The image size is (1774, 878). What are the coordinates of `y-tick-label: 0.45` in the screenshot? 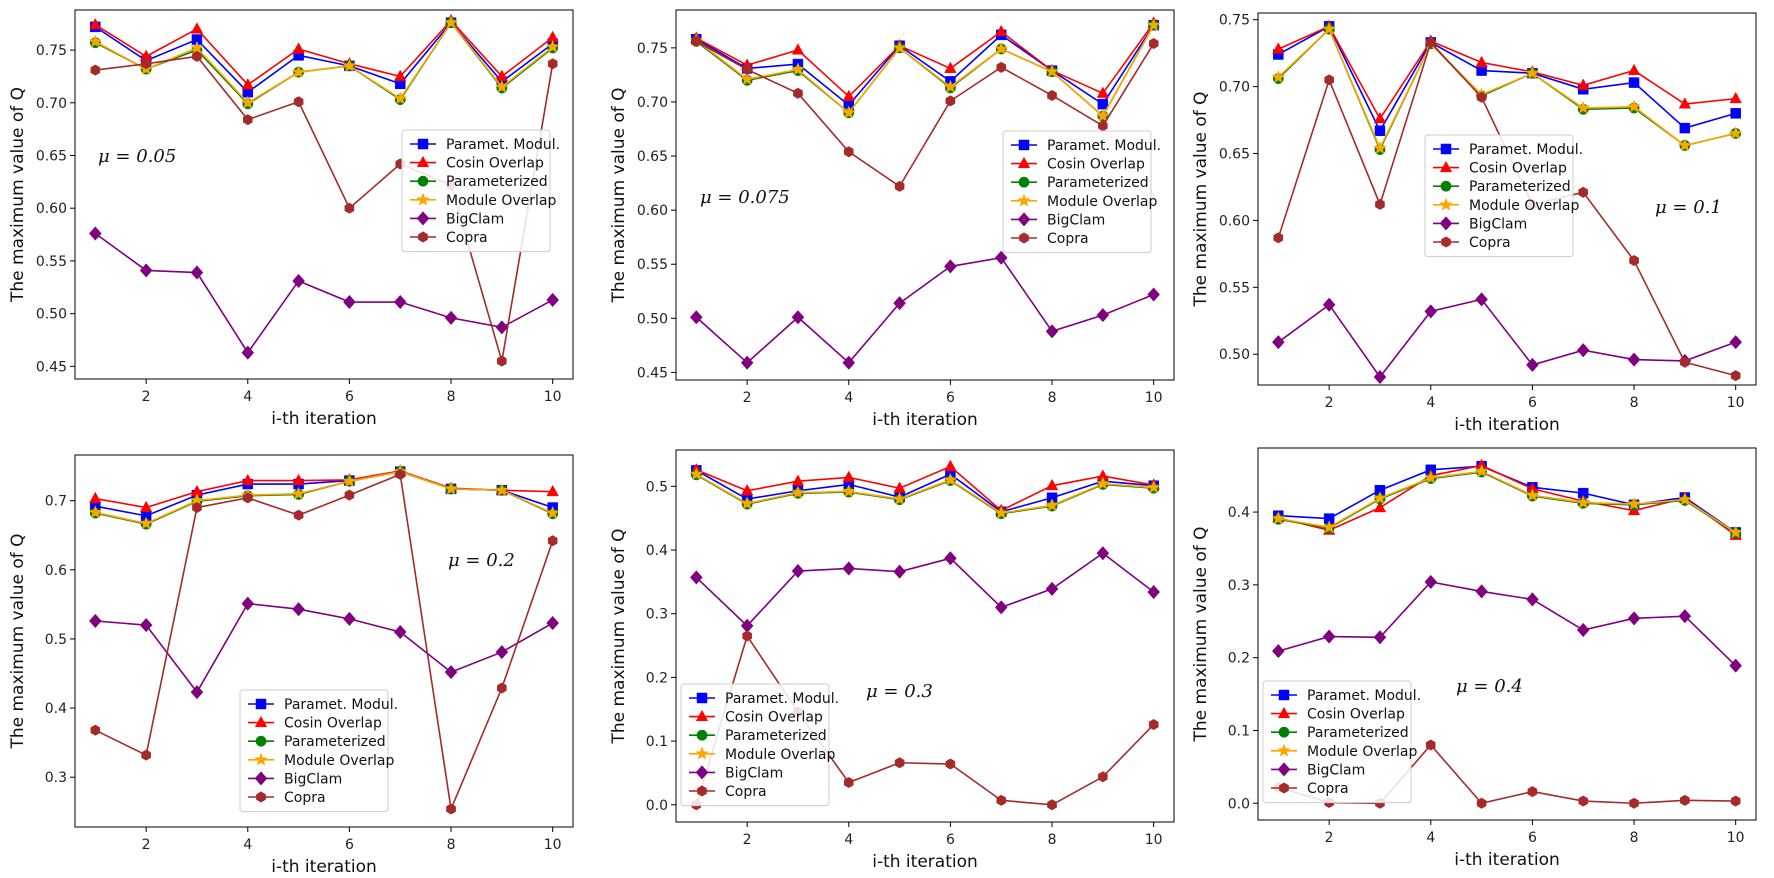 It's located at (51, 367).